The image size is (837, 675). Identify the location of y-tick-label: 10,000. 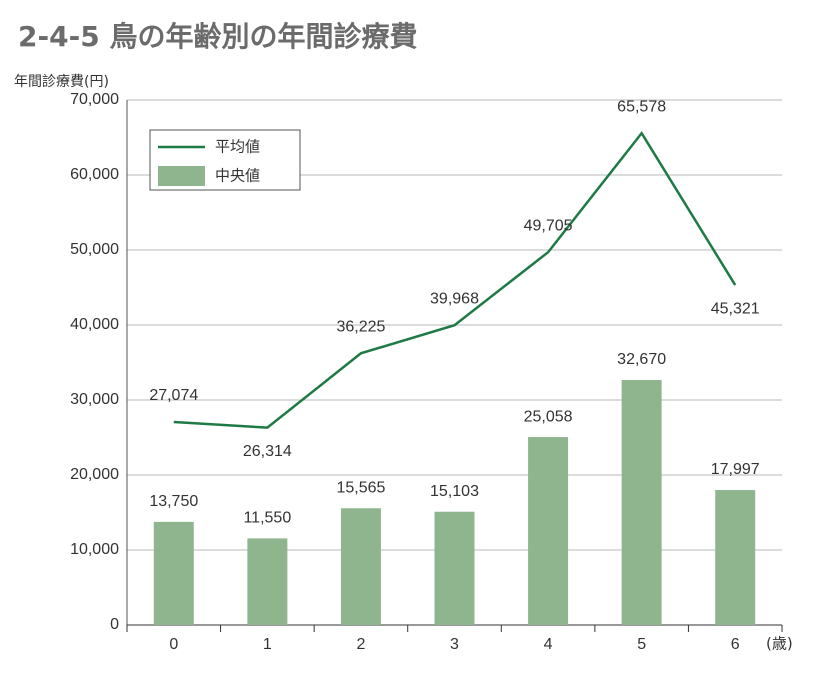
(94, 549).